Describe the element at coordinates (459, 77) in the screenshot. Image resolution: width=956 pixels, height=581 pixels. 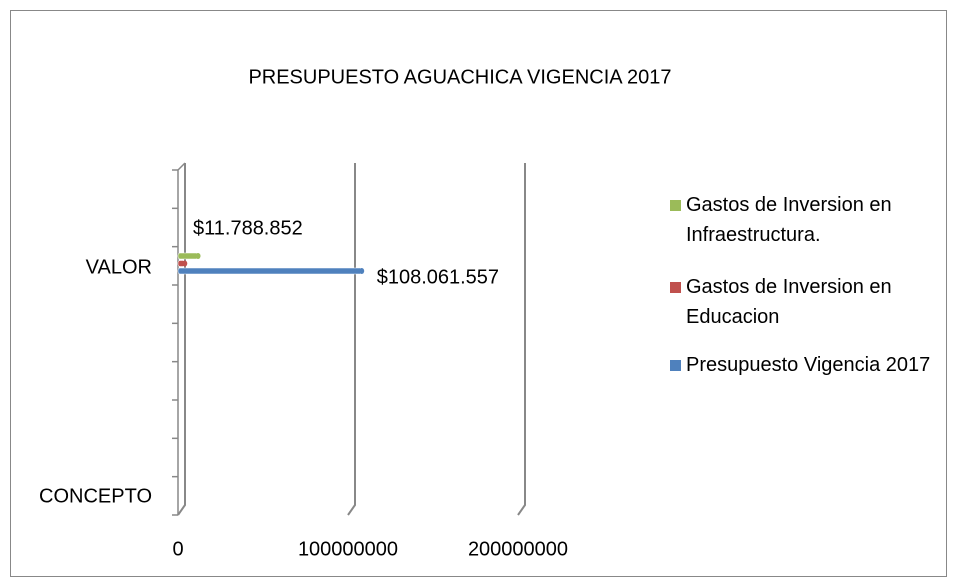
I see `chart-title: PRESUPUESTO AGUACHICA VIGENCIA 2017` at that location.